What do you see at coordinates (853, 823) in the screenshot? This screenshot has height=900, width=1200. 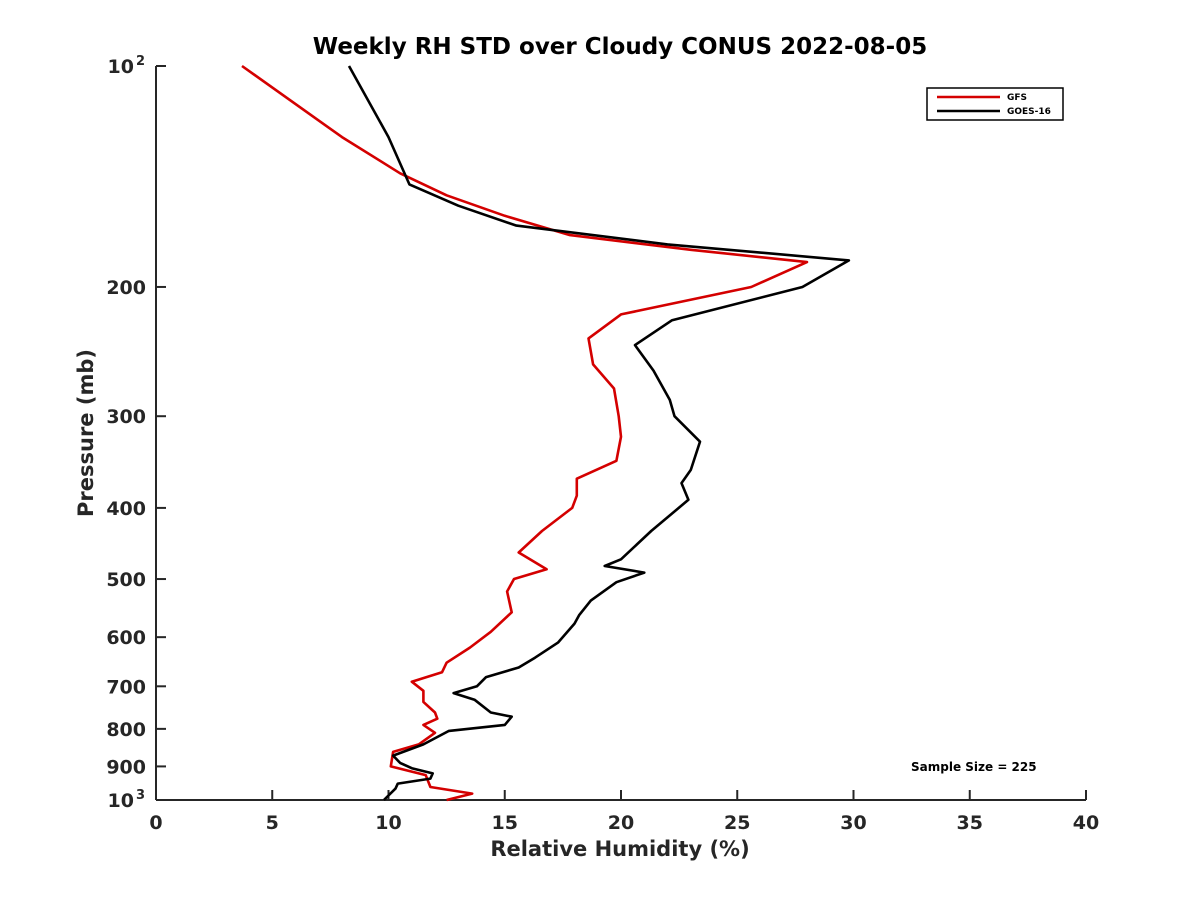 I see `x-tick-label: 30` at bounding box center [853, 823].